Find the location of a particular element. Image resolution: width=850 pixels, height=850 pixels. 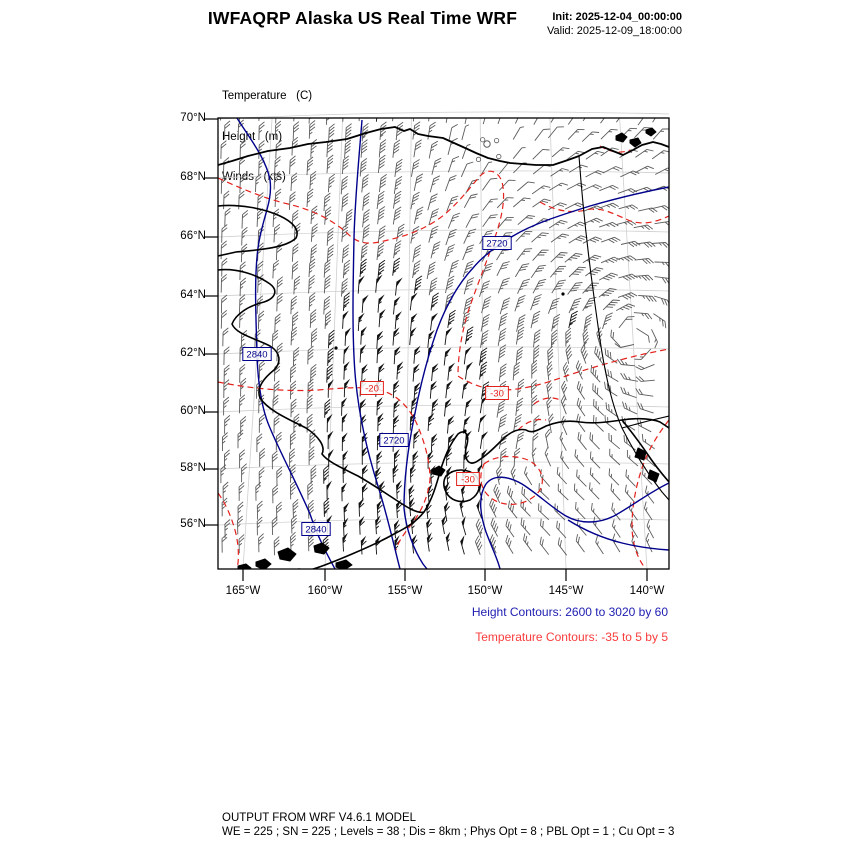

contour-label: -20 is located at coordinates (372, 389).